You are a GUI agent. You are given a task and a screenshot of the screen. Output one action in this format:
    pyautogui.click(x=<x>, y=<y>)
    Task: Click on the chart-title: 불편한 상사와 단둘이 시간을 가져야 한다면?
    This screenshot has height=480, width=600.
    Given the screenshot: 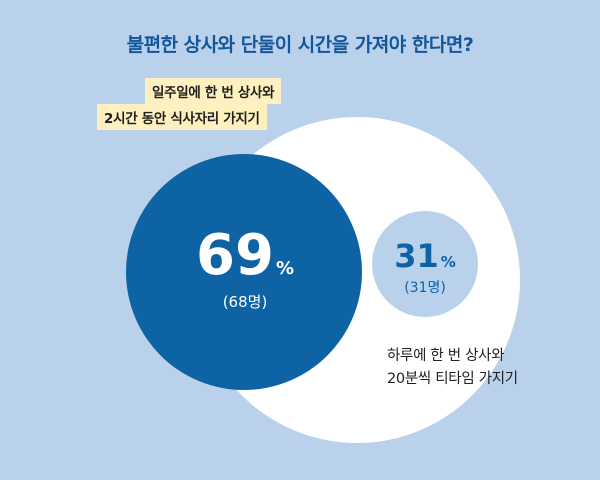 What is the action you would take?
    pyautogui.click(x=300, y=45)
    